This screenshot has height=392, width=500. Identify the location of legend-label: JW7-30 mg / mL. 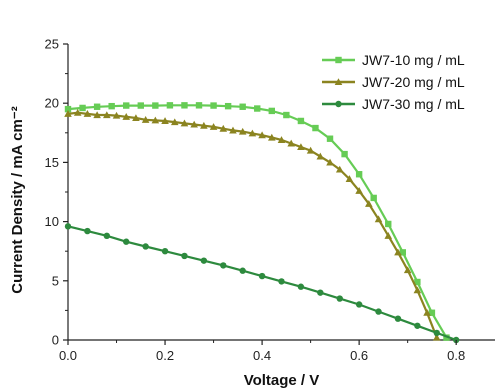
(413, 104).